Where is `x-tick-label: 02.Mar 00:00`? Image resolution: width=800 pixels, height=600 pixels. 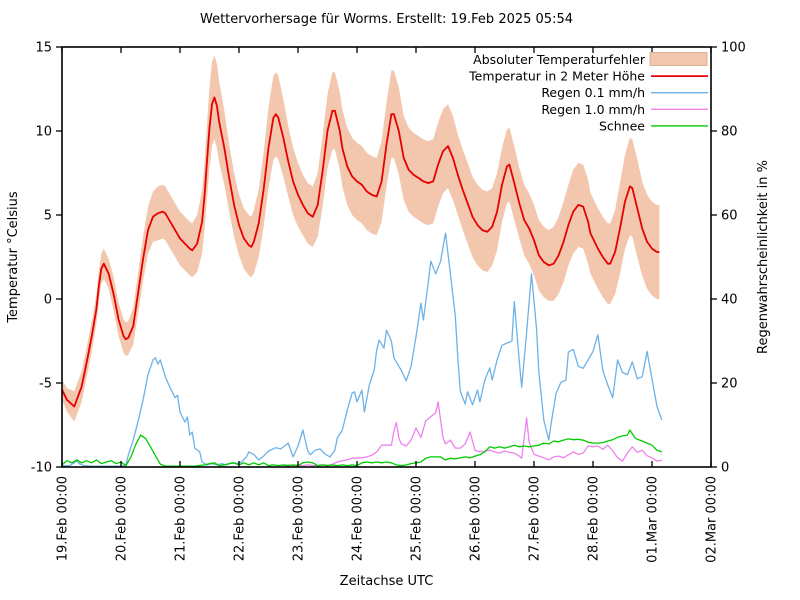
x-tick-label: 02.Mar 00:00 is located at coordinates (712, 519).